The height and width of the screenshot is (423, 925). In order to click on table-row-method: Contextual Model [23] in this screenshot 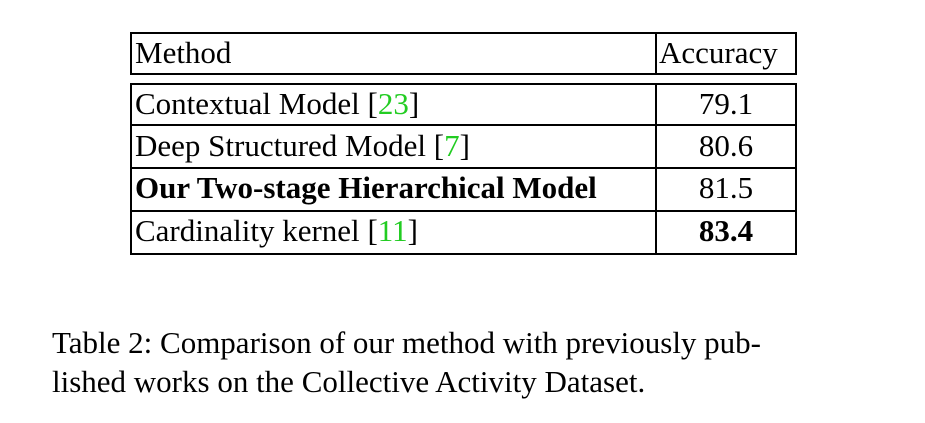, I will do `click(277, 103)`.